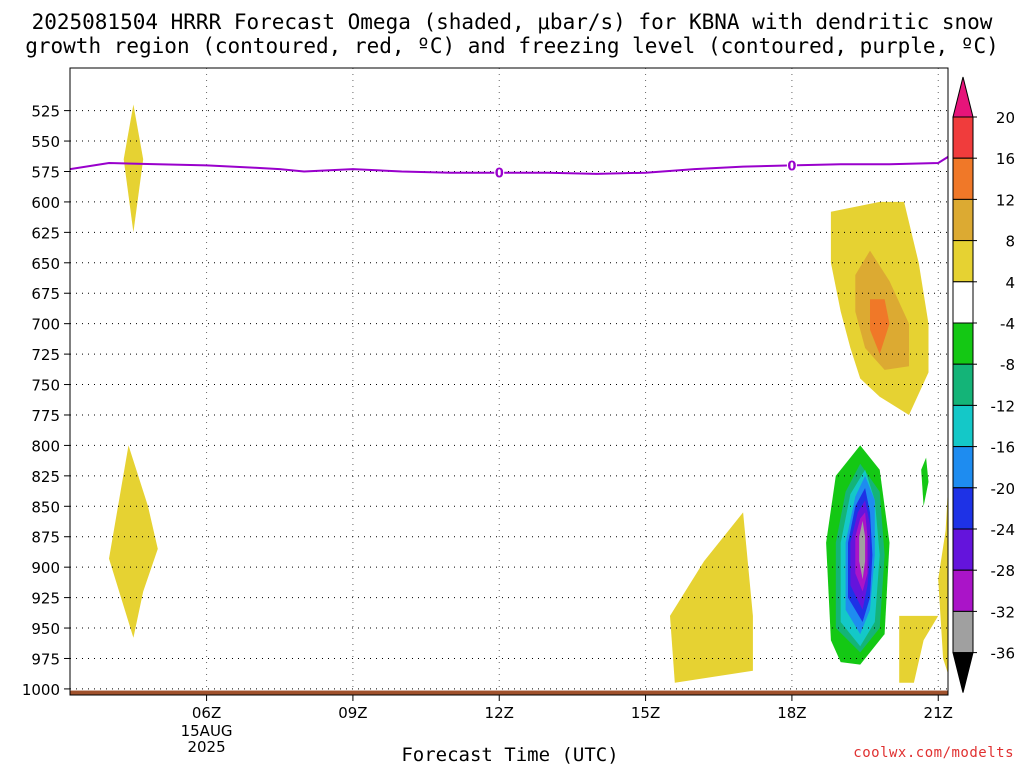  What do you see at coordinates (1003, 571) in the screenshot?
I see `colorbar-label: -28` at bounding box center [1003, 571].